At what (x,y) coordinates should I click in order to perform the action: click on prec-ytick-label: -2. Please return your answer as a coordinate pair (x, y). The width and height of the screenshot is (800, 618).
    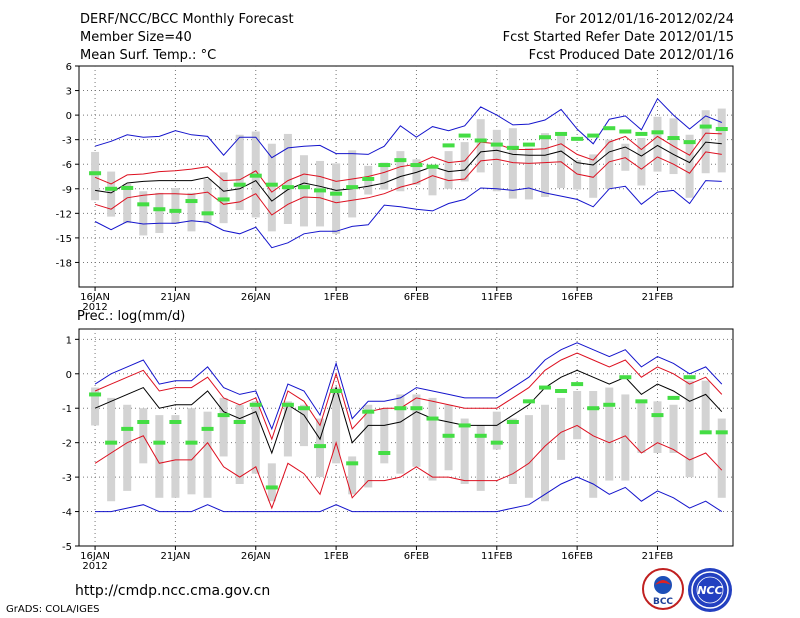
    Looking at the image, I should click on (67, 444).